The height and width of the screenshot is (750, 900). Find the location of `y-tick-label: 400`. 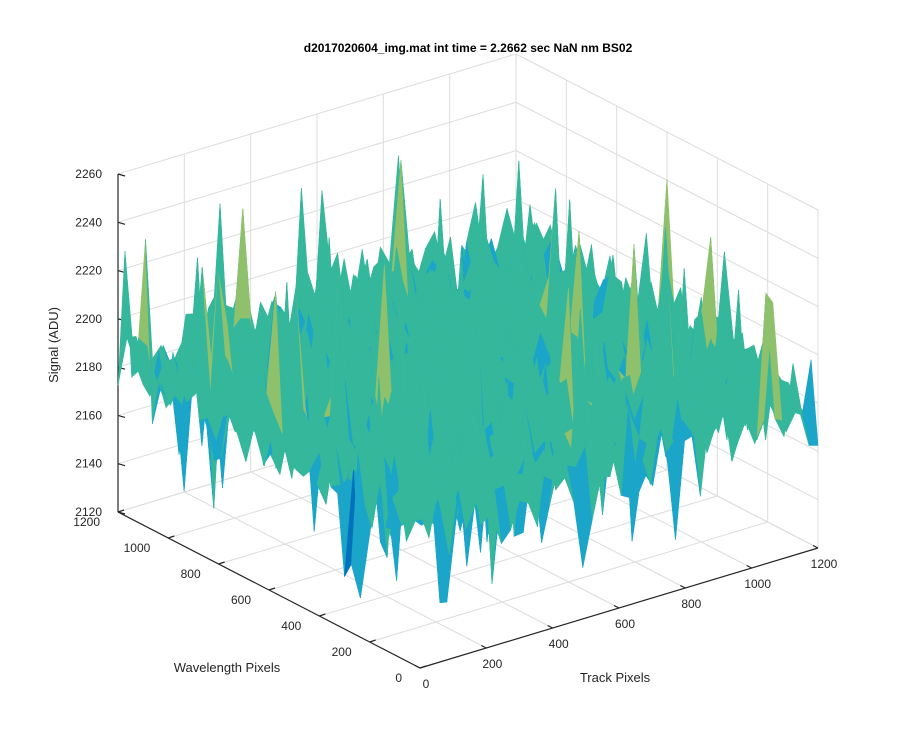

y-tick-label: 400 is located at coordinates (291, 626).